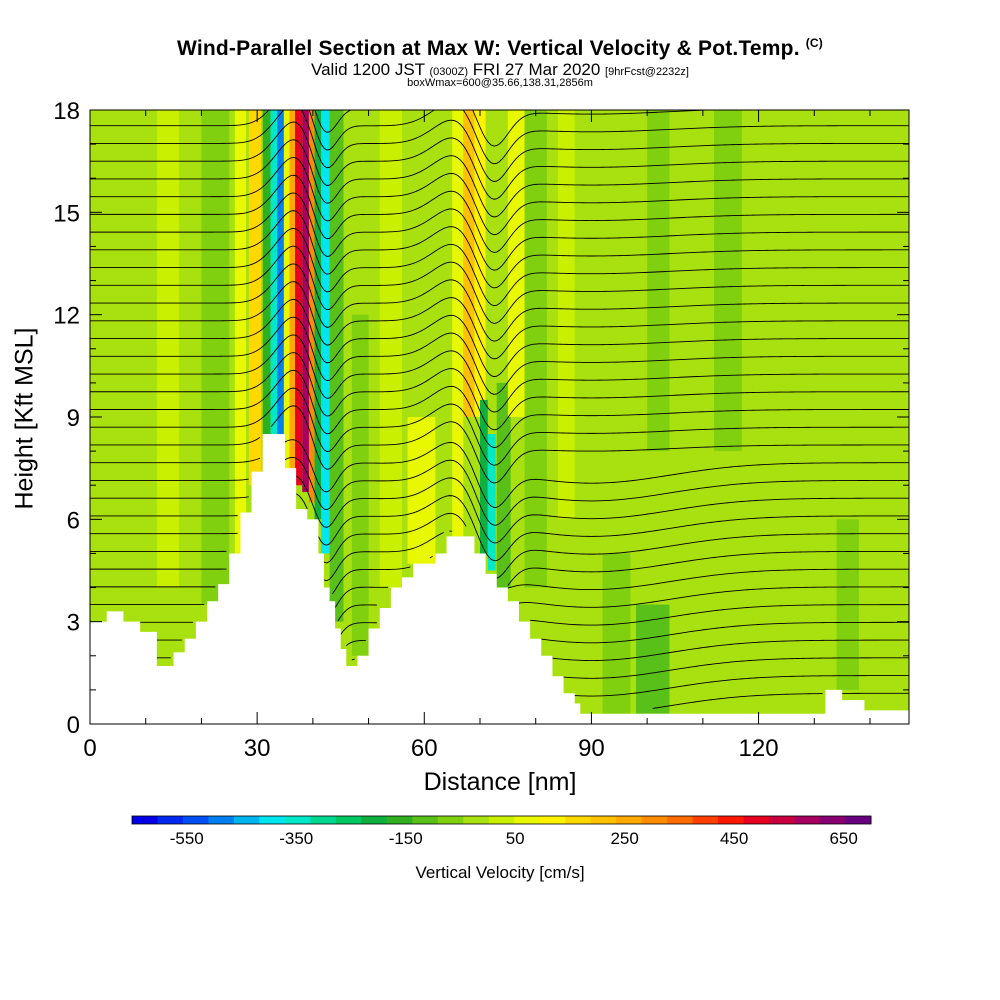 This screenshot has width=1000, height=1000. What do you see at coordinates (368, 69) in the screenshot?
I see `subtitle-valid: Valid 1200 JST` at bounding box center [368, 69].